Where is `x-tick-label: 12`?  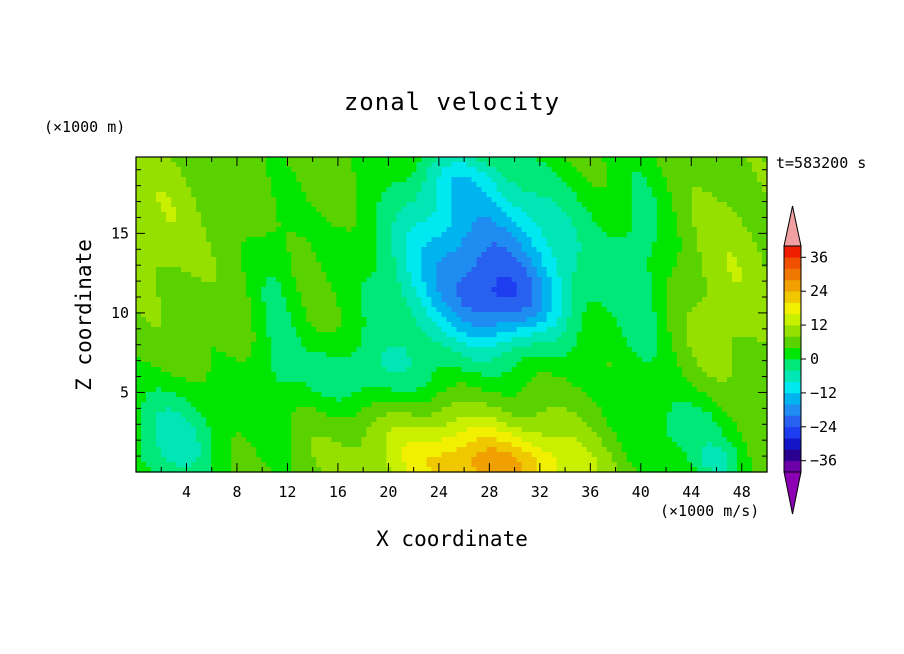
x-tick-label: 12 is located at coordinates (287, 492).